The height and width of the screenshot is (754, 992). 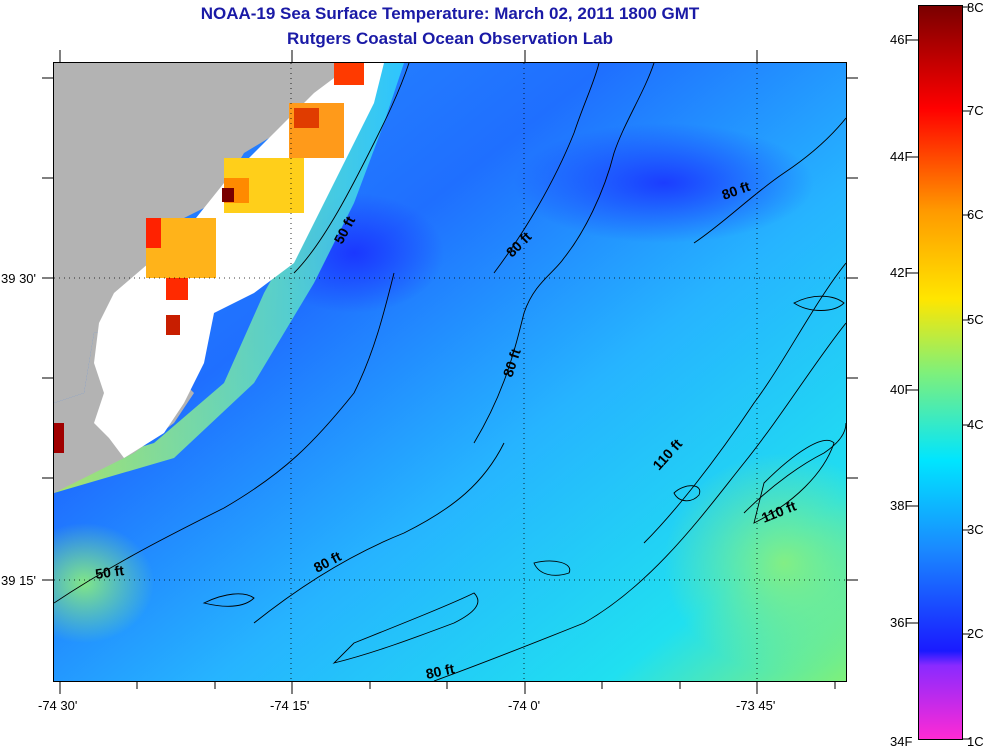 What do you see at coordinates (975, 424) in the screenshot?
I see `colorbar-c-label: 4C` at bounding box center [975, 424].